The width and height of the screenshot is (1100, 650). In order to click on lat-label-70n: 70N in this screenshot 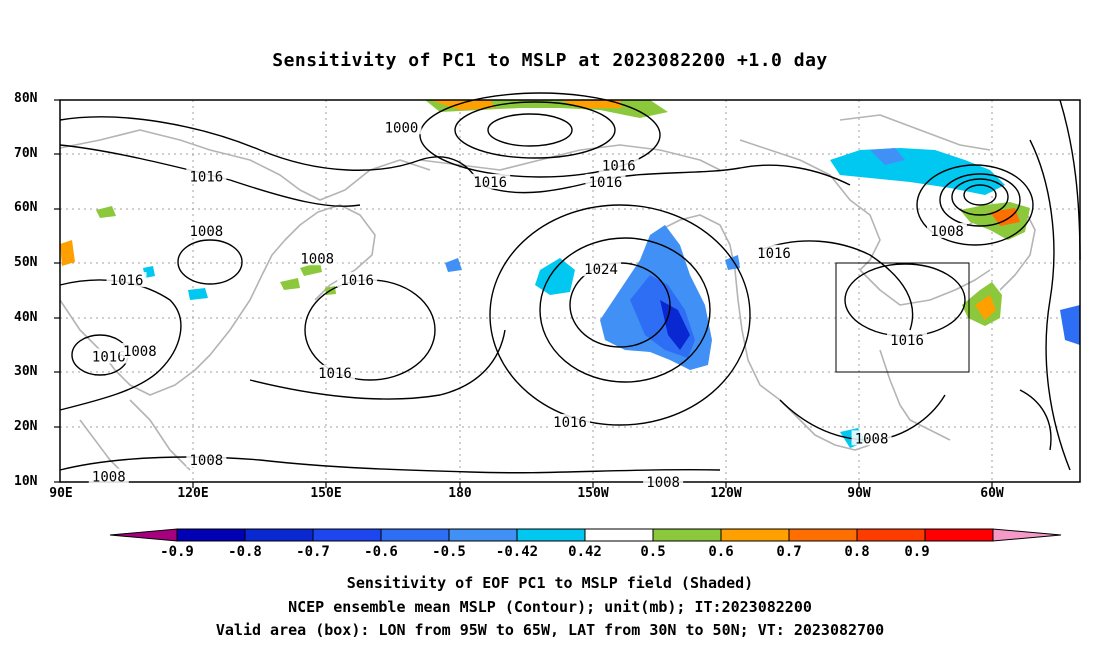, I will do `click(26, 153)`.